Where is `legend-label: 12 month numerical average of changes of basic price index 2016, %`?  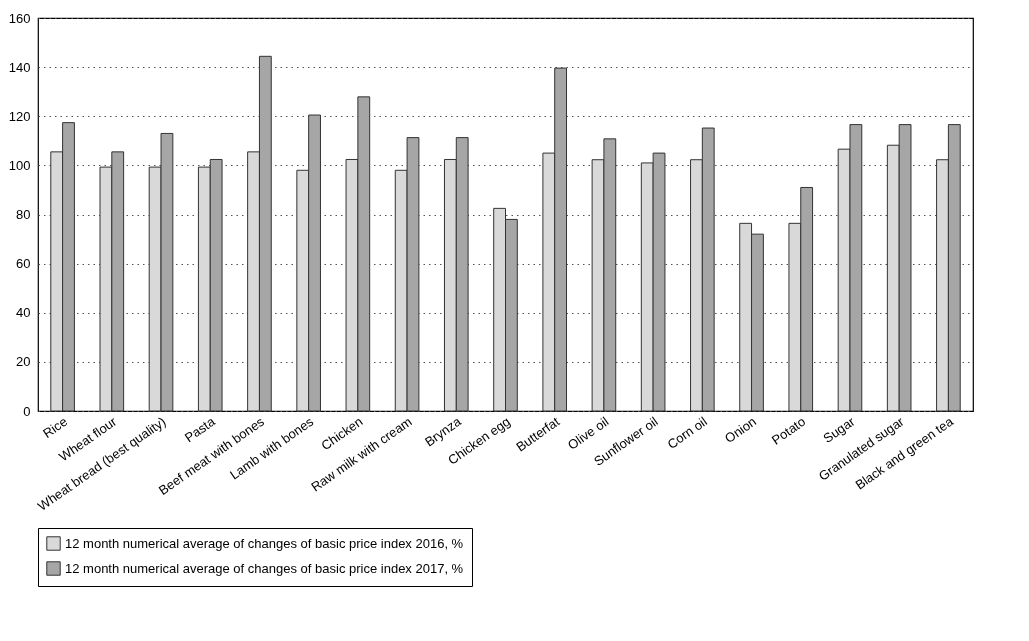 legend-label: 12 month numerical average of changes of basic price index 2016, % is located at coordinates (264, 543).